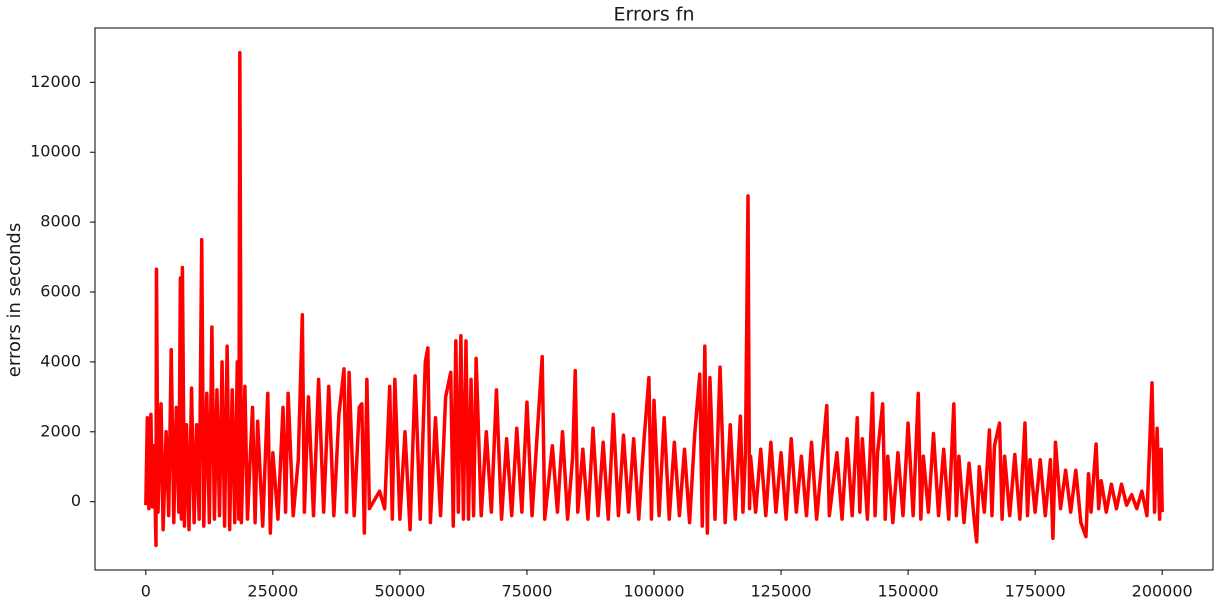 This screenshot has width=1221, height=612. What do you see at coordinates (55, 151) in the screenshot?
I see `y-tick-label: 10000` at bounding box center [55, 151].